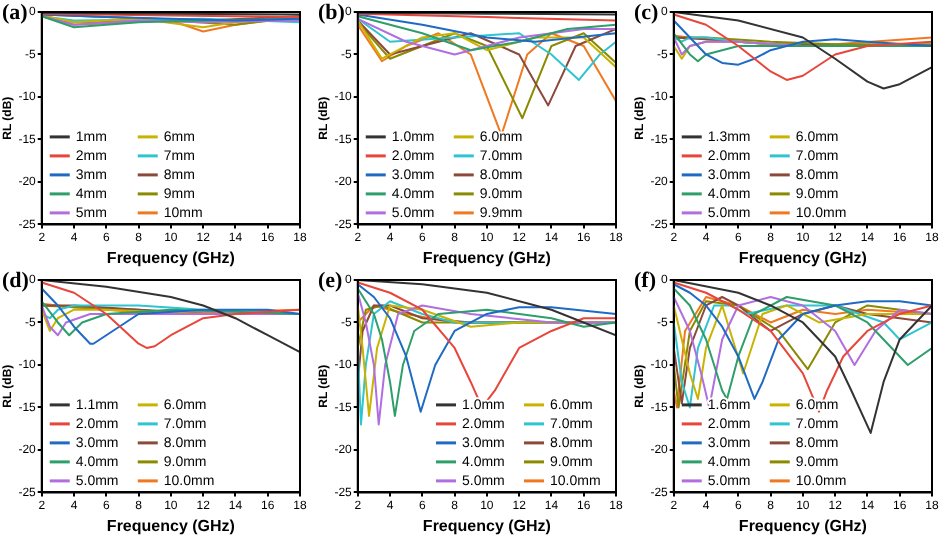 The width and height of the screenshot is (948, 536). What do you see at coordinates (645, 280) in the screenshot?
I see `chart-title: (f)` at bounding box center [645, 280].